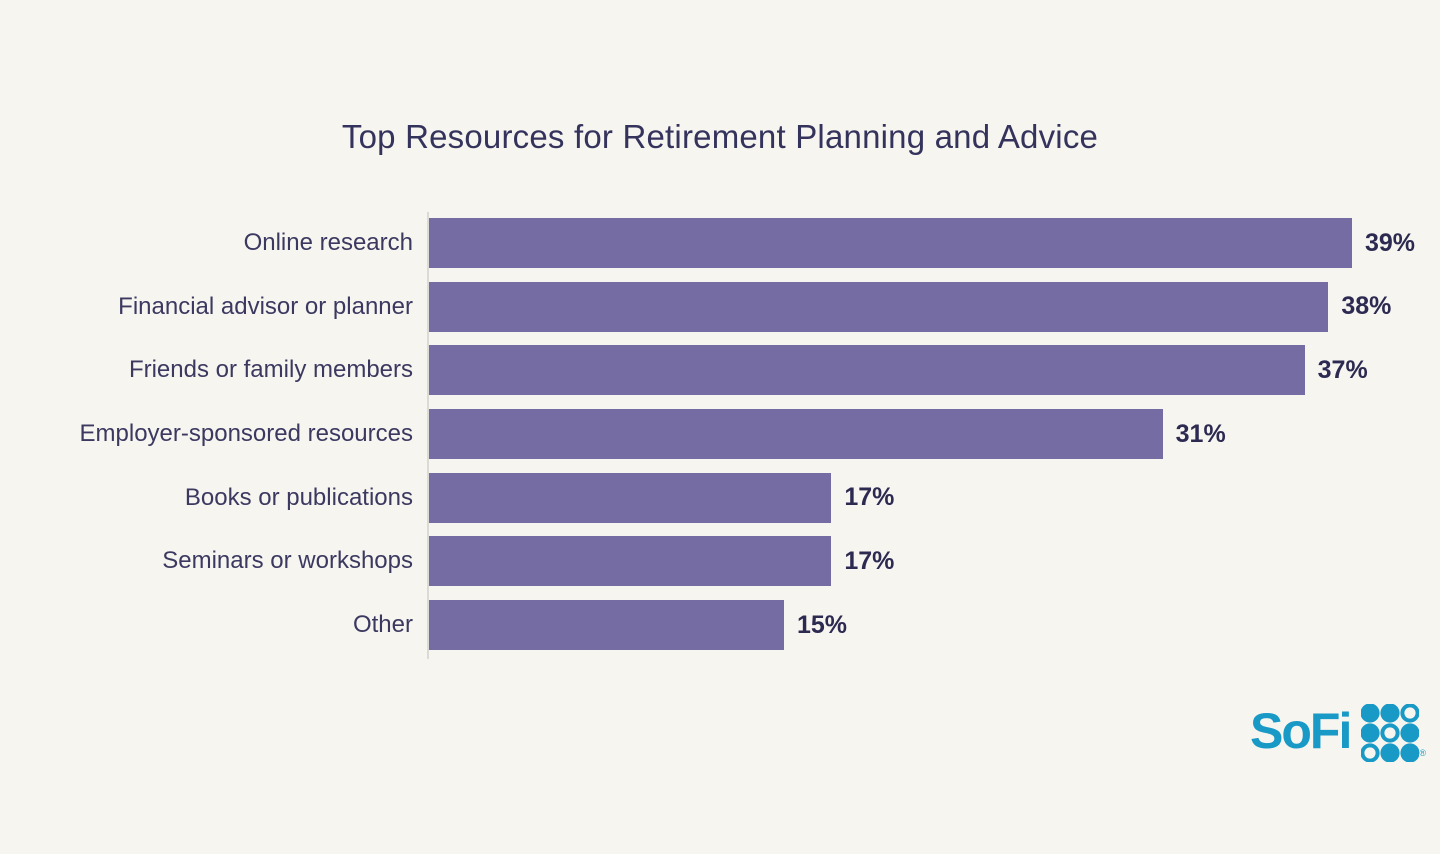  I want to click on value-label: 31%, so click(1200, 433).